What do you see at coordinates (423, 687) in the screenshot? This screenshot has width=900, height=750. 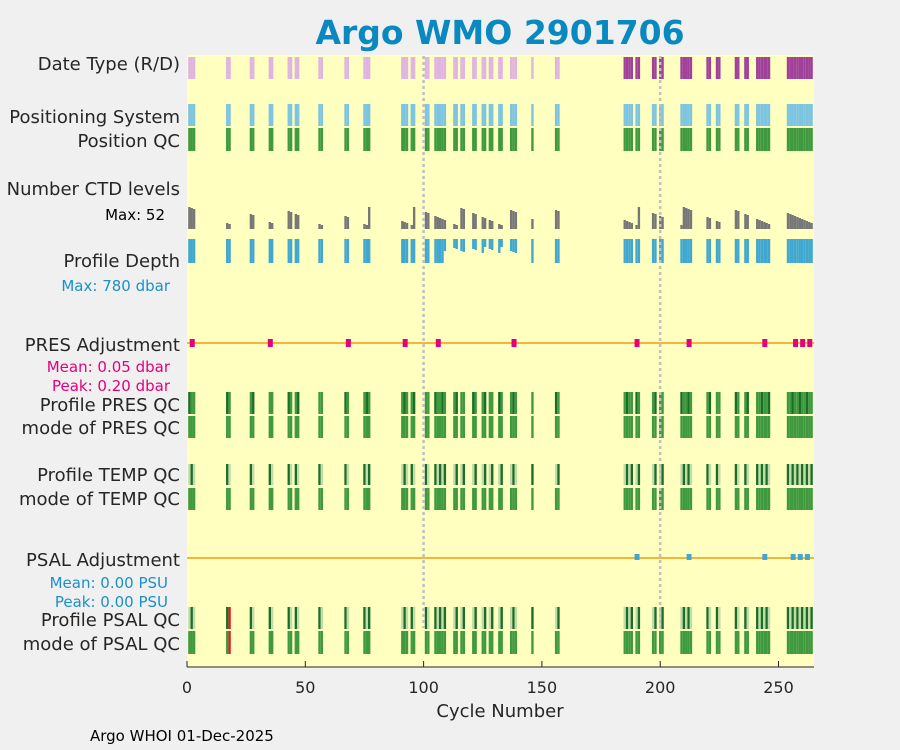 I see `x-tick-label: 100` at bounding box center [423, 687].